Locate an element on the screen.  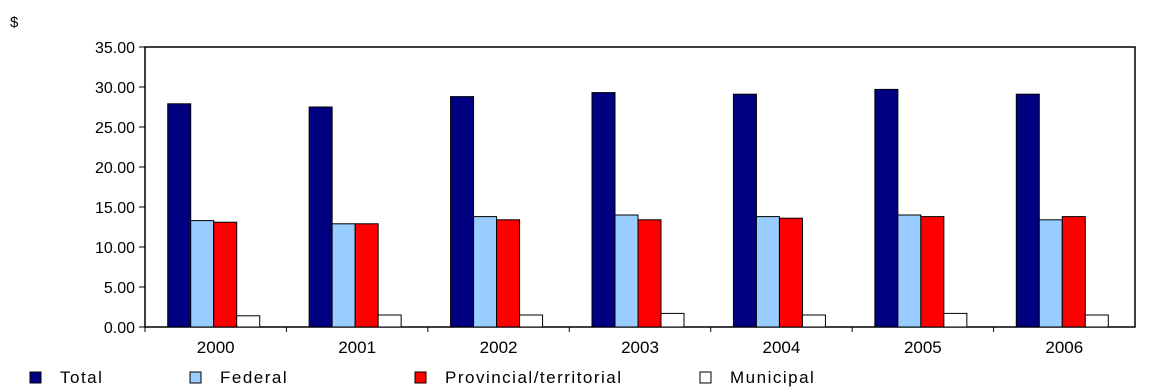
bar-federal-2005 is located at coordinates (909, 271).